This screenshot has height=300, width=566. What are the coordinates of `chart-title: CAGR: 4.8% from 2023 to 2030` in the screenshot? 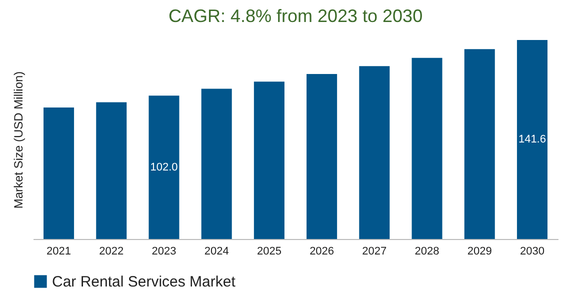 It's located at (295, 16).